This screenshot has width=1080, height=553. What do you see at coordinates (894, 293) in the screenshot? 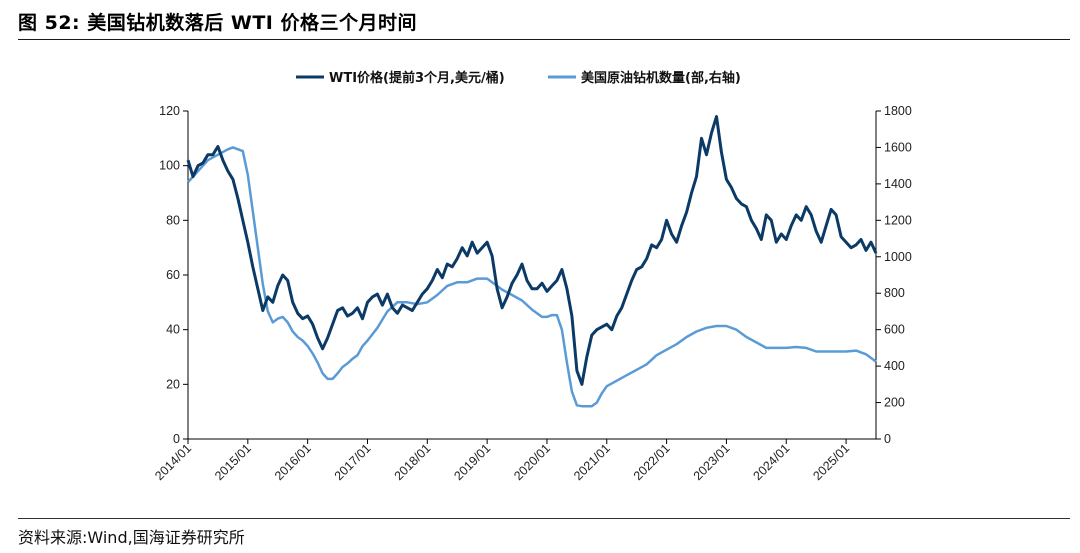
I see `right-tick-label: 800` at bounding box center [894, 293].